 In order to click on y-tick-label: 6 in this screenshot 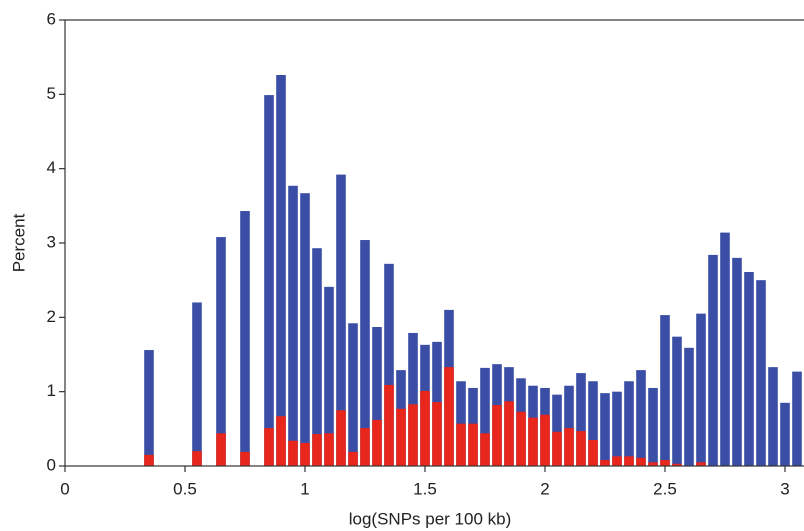, I will do `click(51, 18)`.